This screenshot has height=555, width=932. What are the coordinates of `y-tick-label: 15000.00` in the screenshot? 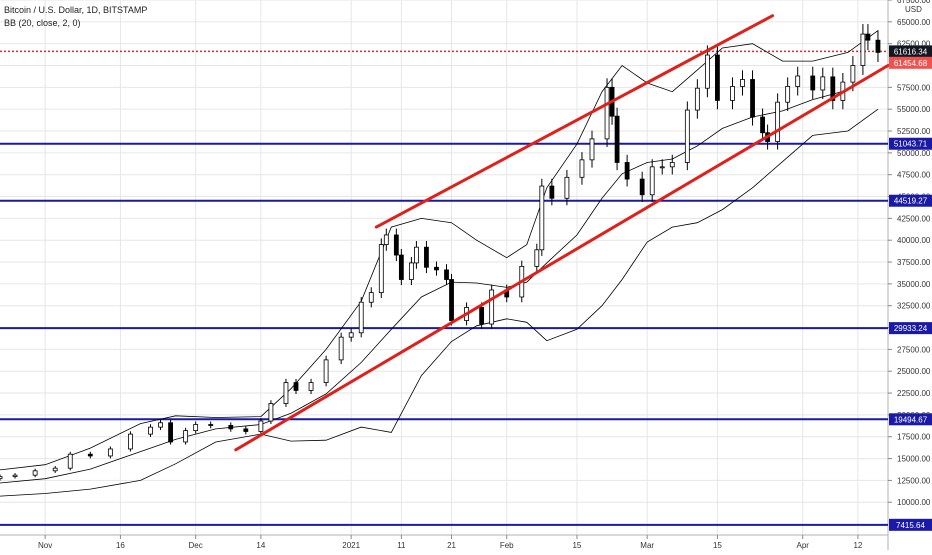 It's located at (914, 459).